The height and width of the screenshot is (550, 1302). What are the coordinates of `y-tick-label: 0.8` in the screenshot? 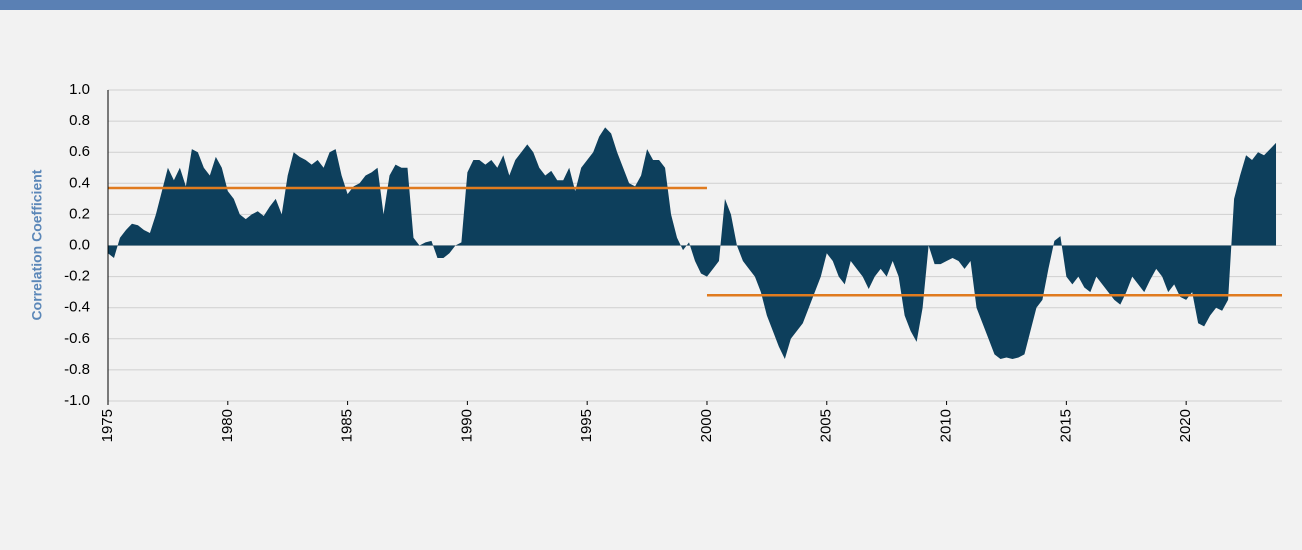 It's located at (79, 120).